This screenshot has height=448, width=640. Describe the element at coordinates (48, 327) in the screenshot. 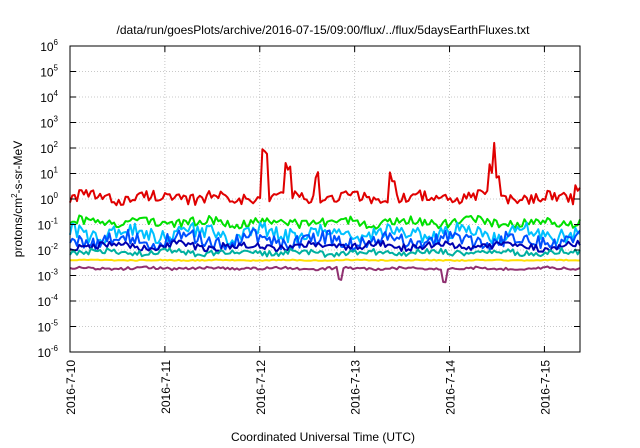

I see `y-tick-label: 10⁻⁵` at that location.